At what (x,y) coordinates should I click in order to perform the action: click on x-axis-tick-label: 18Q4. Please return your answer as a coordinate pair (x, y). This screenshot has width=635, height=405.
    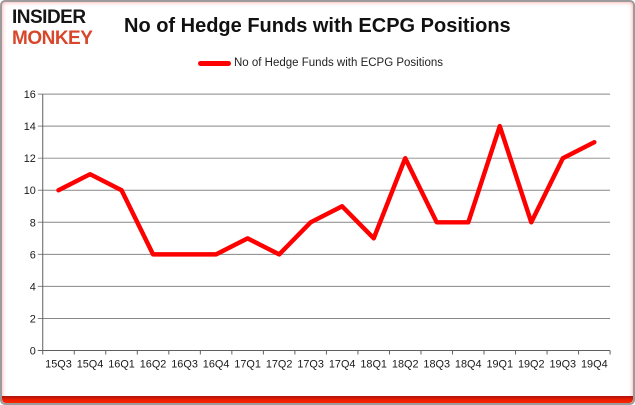
    Looking at the image, I should click on (468, 364).